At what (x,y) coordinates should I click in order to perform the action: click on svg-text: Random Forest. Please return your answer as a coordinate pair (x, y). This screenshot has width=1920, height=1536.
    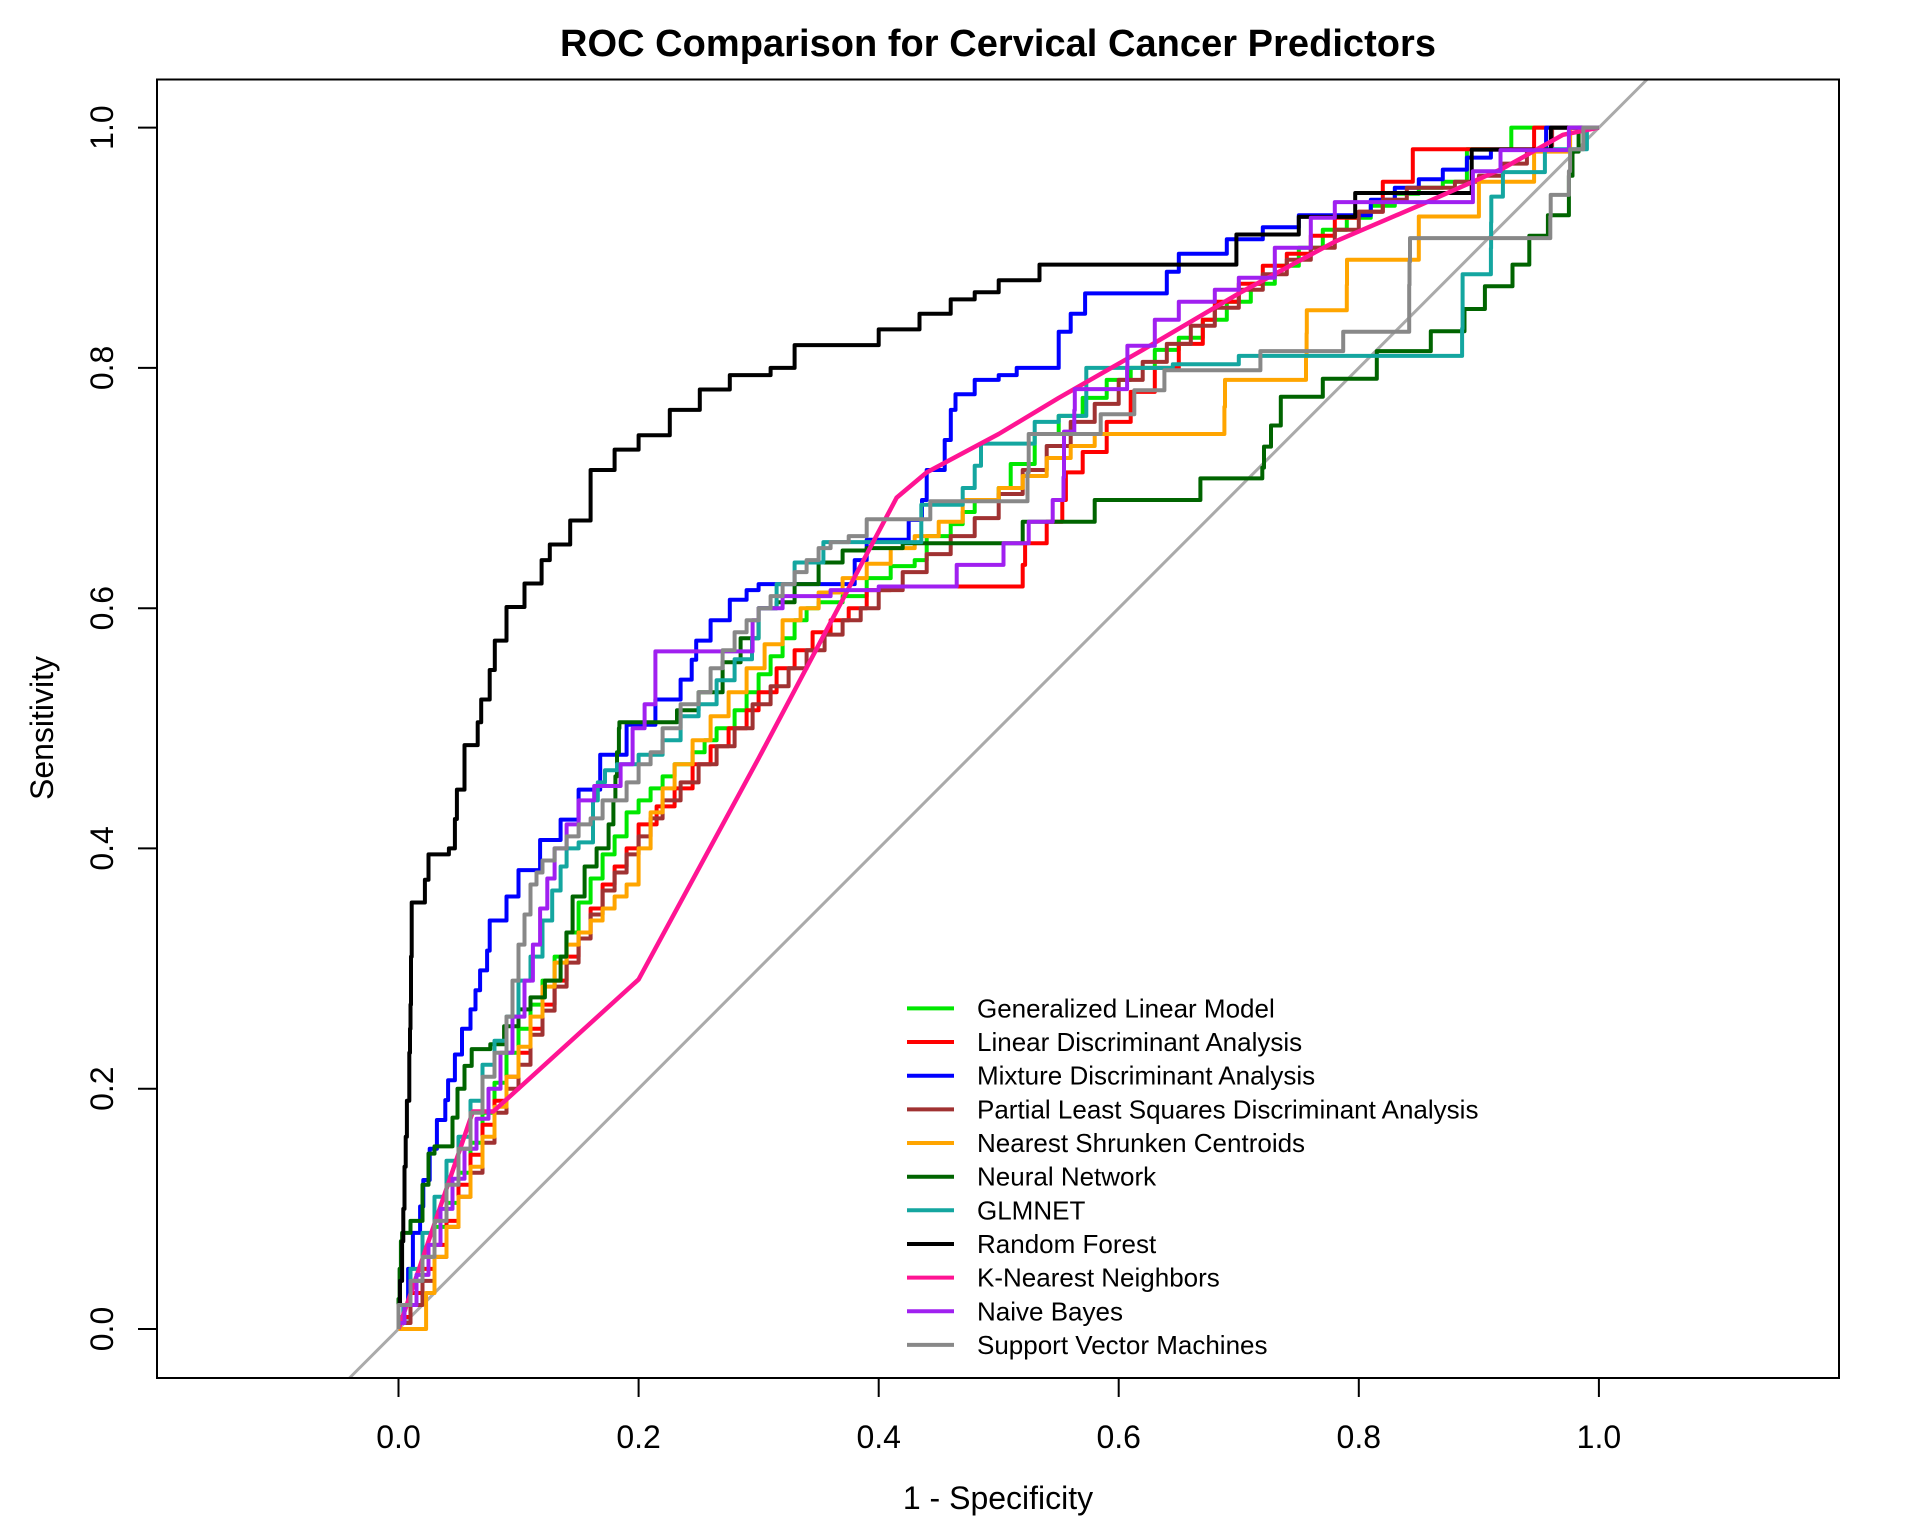
    Looking at the image, I should click on (1067, 1244).